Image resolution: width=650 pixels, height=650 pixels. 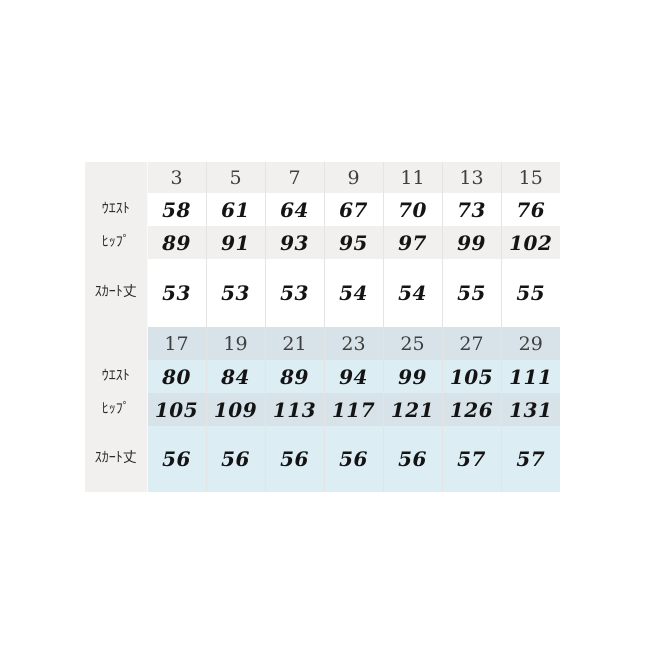 What do you see at coordinates (176, 209) in the screenshot?
I see `waist-value-cell: 58` at bounding box center [176, 209].